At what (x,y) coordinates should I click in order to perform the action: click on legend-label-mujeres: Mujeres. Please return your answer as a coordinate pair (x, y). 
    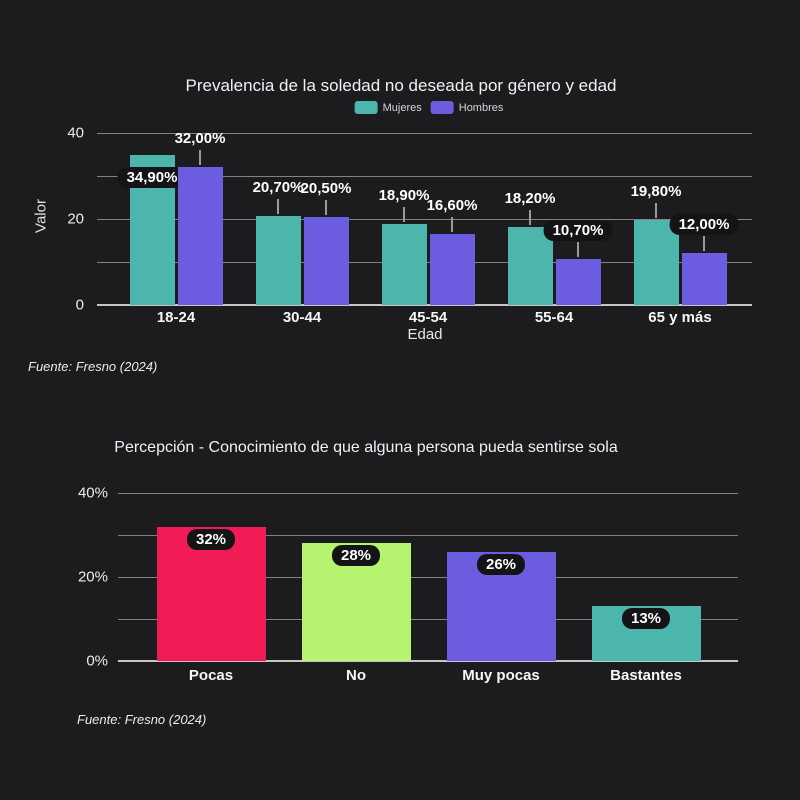
    Looking at the image, I should click on (402, 107).